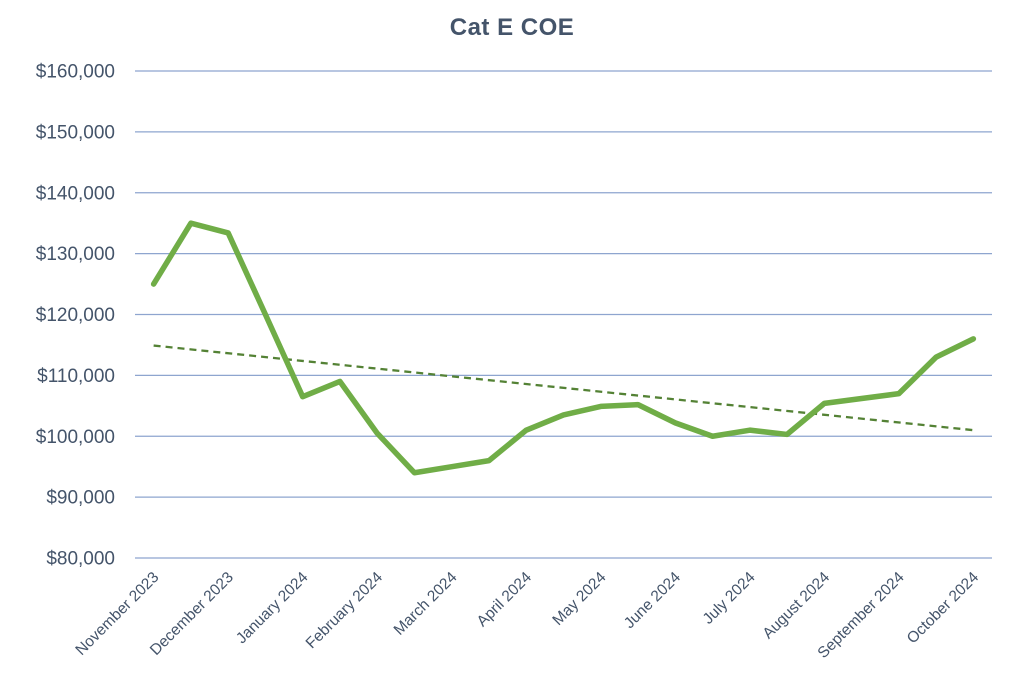 The image size is (1024, 683). I want to click on x-axis-tick-label: May 2024, so click(579, 599).